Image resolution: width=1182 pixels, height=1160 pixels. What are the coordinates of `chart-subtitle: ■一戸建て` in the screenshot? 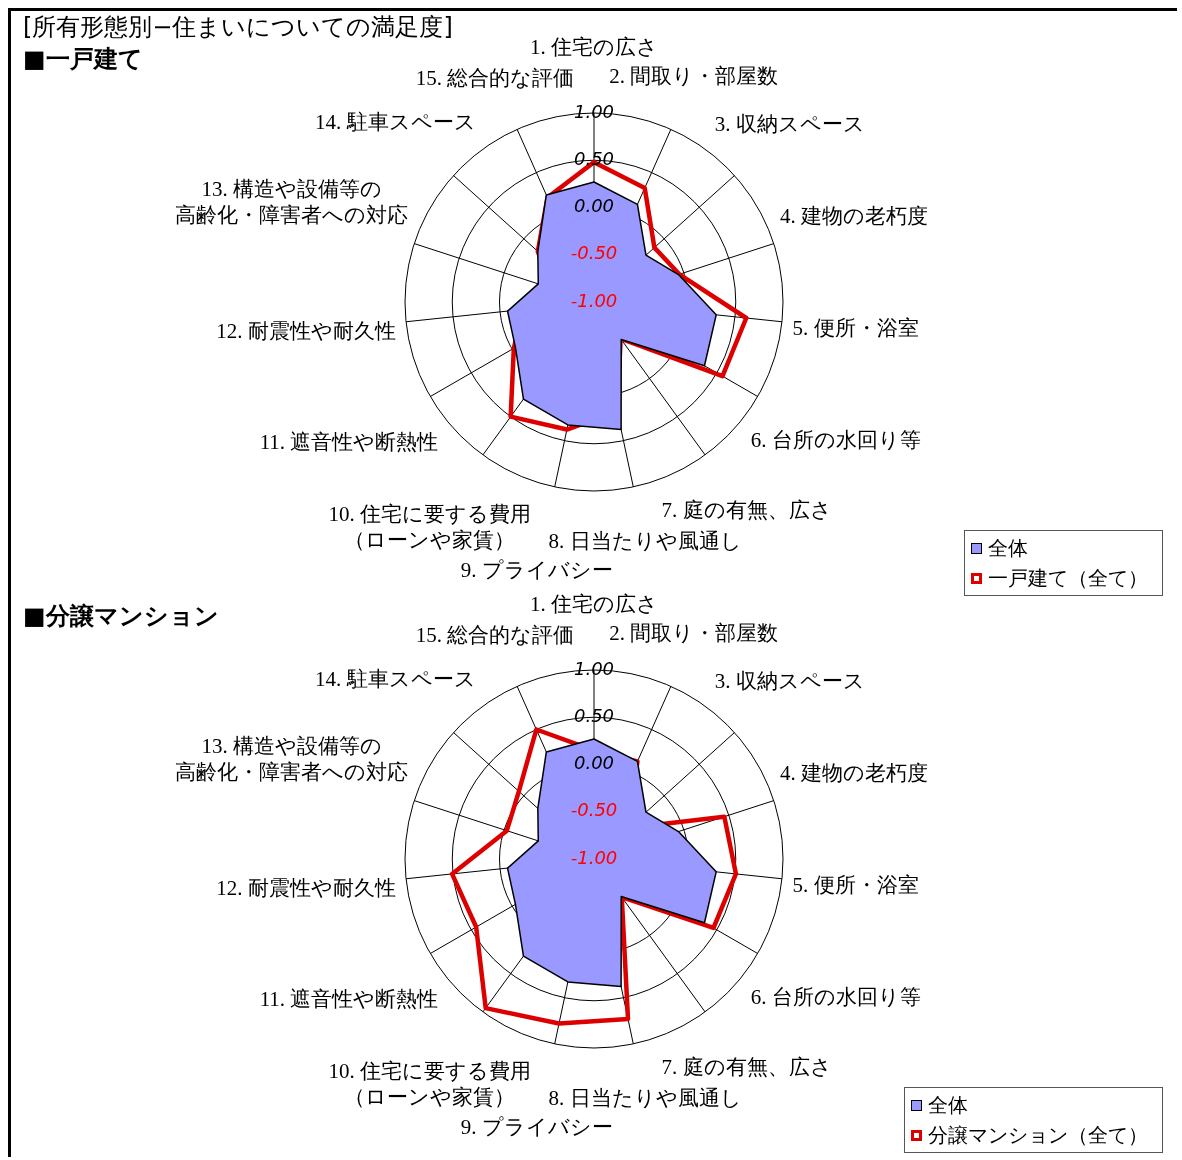 It's located at (83, 59).